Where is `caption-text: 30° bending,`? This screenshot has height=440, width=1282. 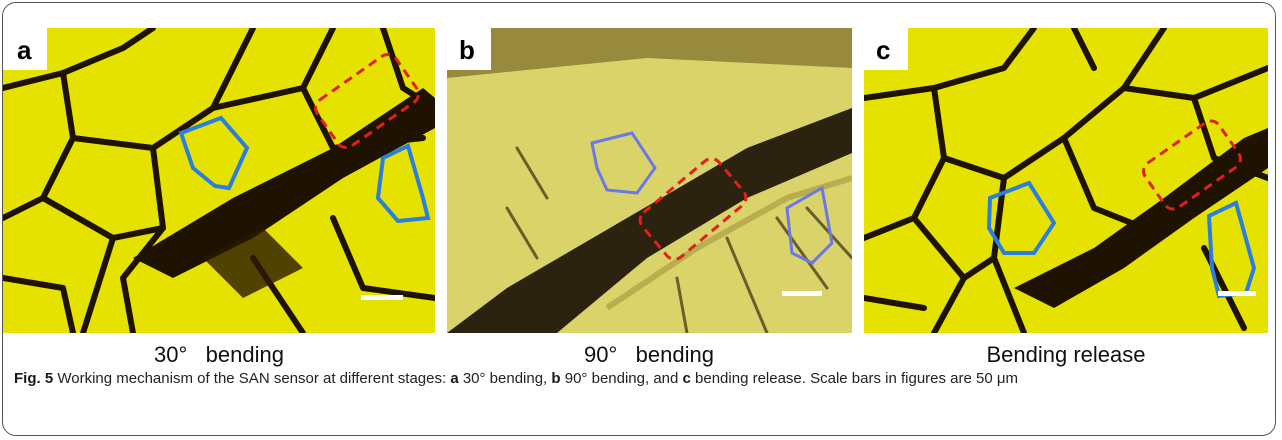
caption-text: 30° bending, is located at coordinates (505, 378).